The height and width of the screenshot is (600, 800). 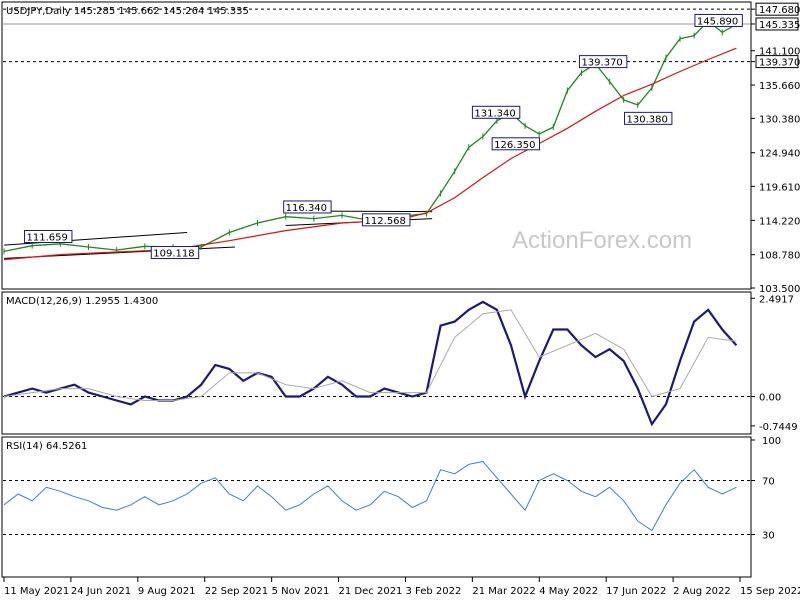 I want to click on rsi-y-axis: 100 70 30, so click(x=766, y=489).